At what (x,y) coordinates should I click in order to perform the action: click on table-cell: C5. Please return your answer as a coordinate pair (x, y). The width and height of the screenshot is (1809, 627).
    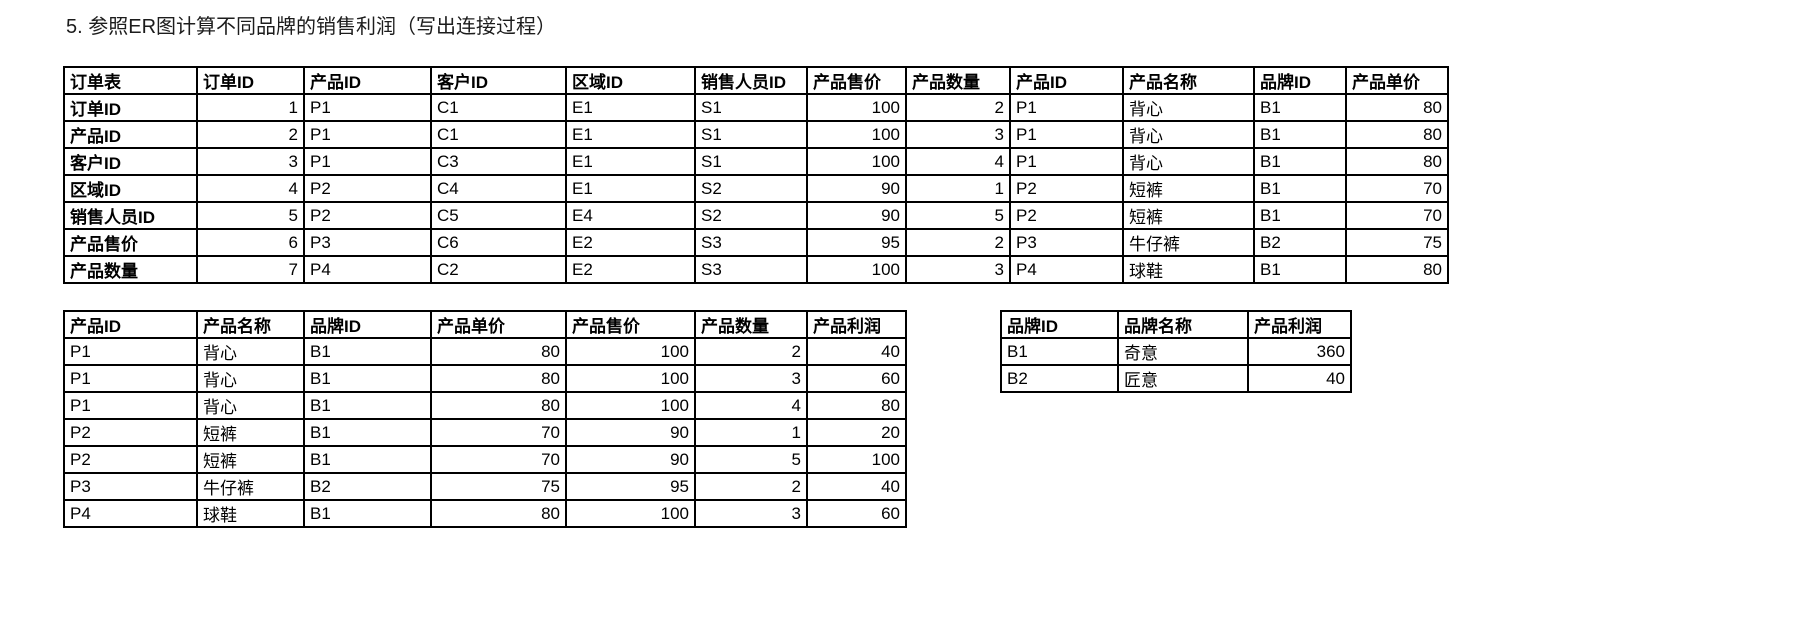
    Looking at the image, I should click on (498, 215).